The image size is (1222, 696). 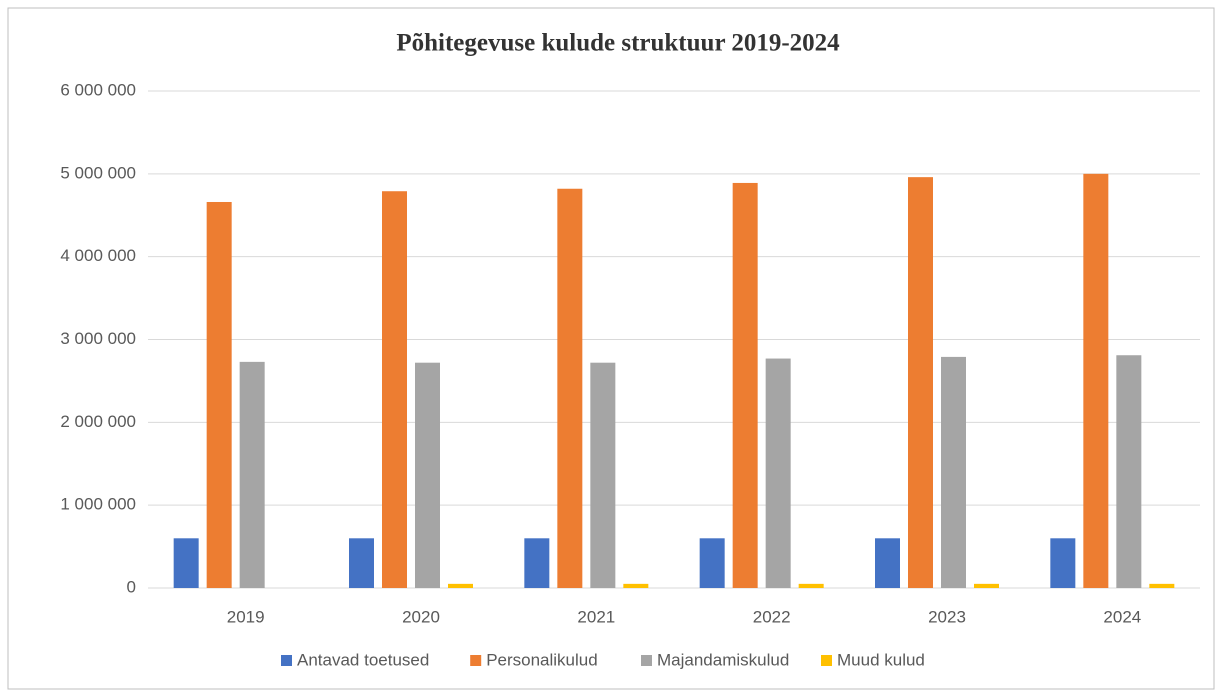 What do you see at coordinates (723, 659) in the screenshot?
I see `legend-label: Majandamiskulud` at bounding box center [723, 659].